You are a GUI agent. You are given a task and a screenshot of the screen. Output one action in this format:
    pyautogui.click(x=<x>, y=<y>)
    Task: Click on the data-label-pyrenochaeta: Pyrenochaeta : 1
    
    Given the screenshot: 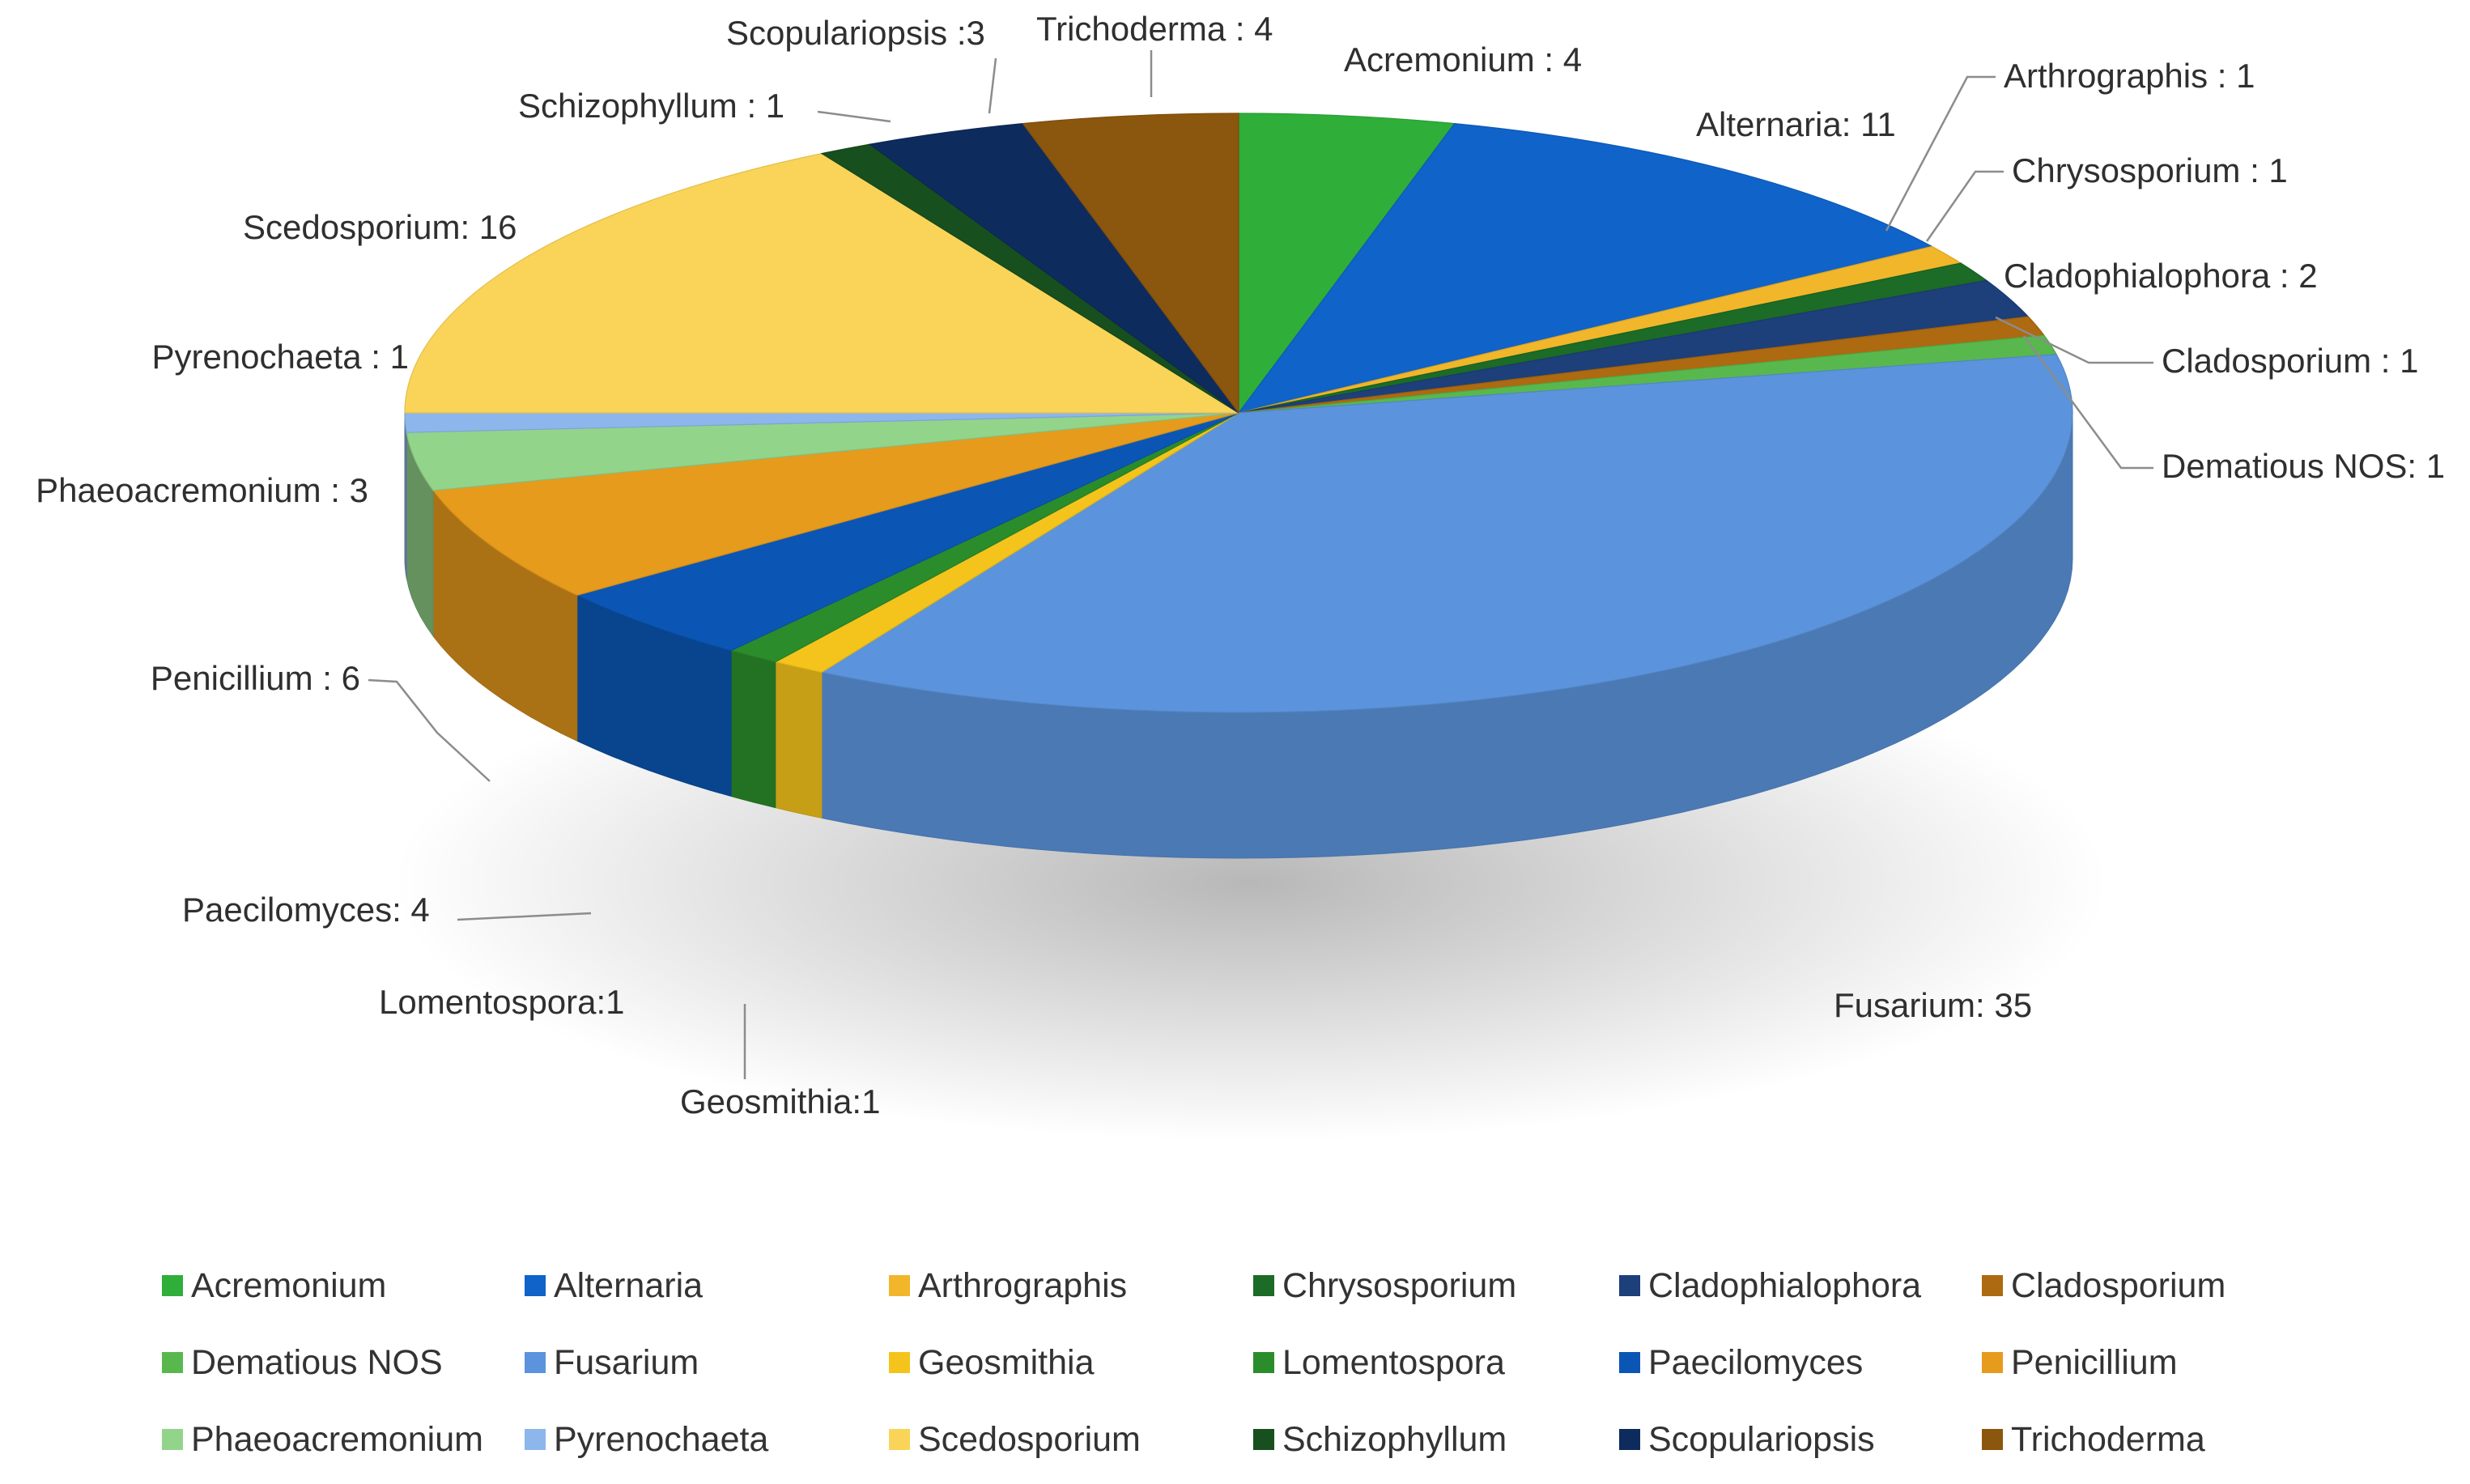 What is the action you would take?
    pyautogui.click(x=280, y=357)
    